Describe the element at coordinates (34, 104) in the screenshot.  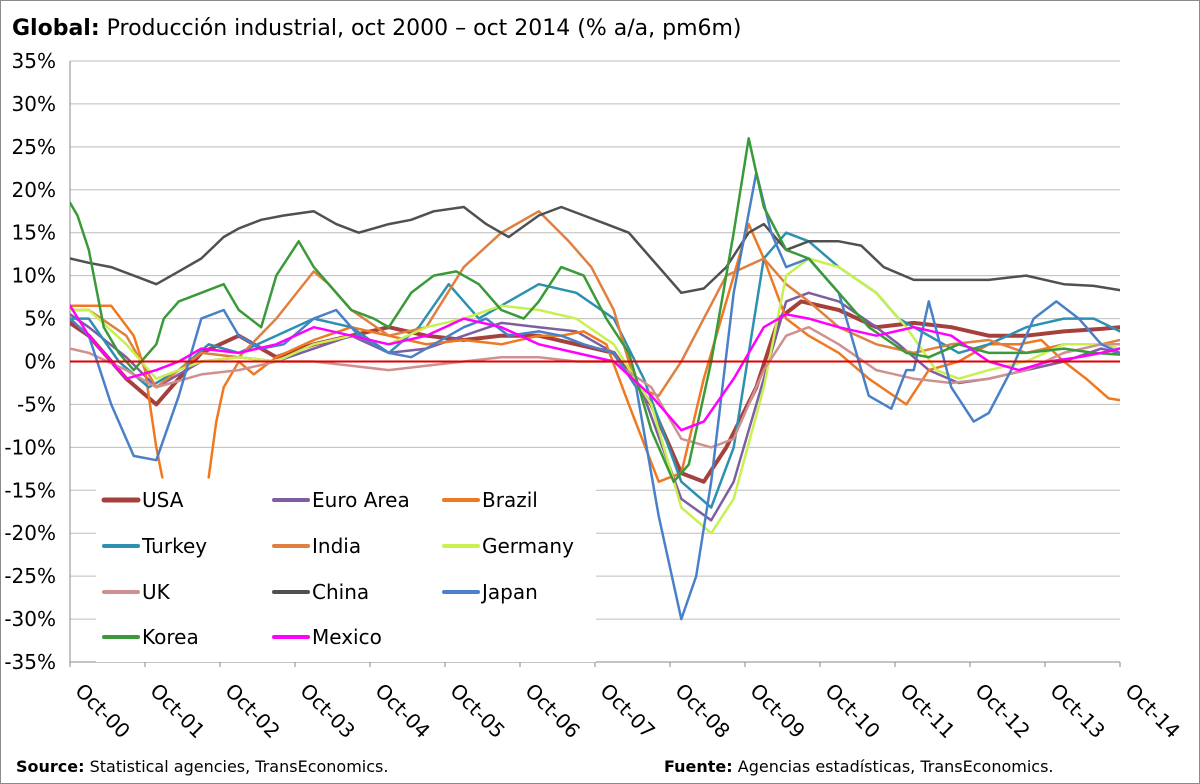
I see `y-tick-label: 30%` at that location.